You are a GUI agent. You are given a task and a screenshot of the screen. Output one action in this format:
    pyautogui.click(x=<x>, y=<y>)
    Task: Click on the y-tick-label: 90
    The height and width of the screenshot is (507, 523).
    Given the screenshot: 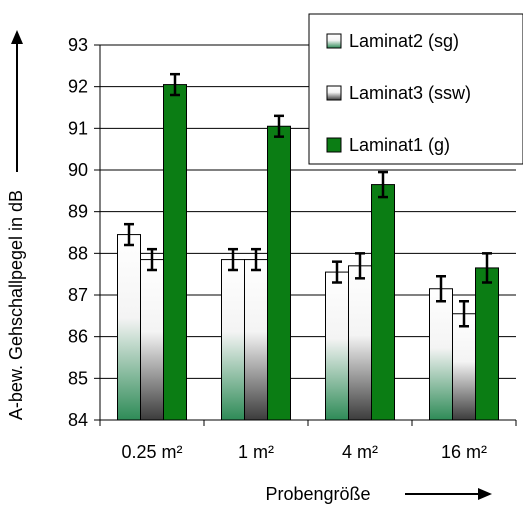 What is the action you would take?
    pyautogui.click(x=78, y=170)
    